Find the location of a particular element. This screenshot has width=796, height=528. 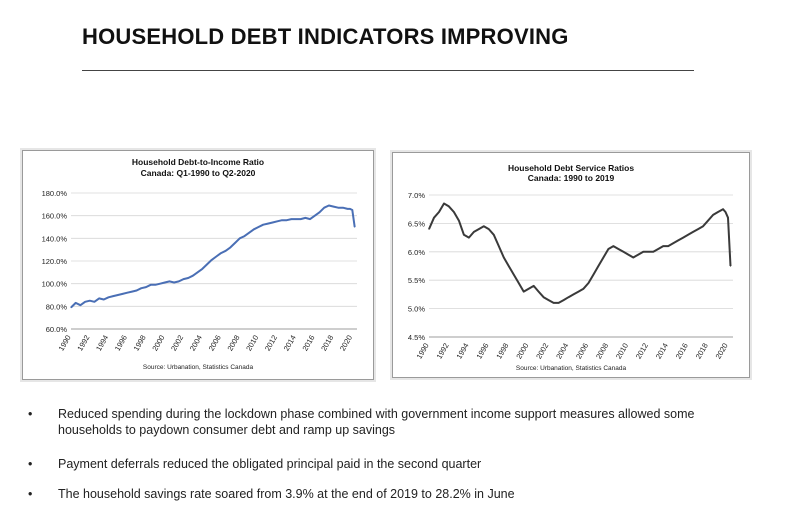

x-tick-label: 2014 is located at coordinates (290, 343).